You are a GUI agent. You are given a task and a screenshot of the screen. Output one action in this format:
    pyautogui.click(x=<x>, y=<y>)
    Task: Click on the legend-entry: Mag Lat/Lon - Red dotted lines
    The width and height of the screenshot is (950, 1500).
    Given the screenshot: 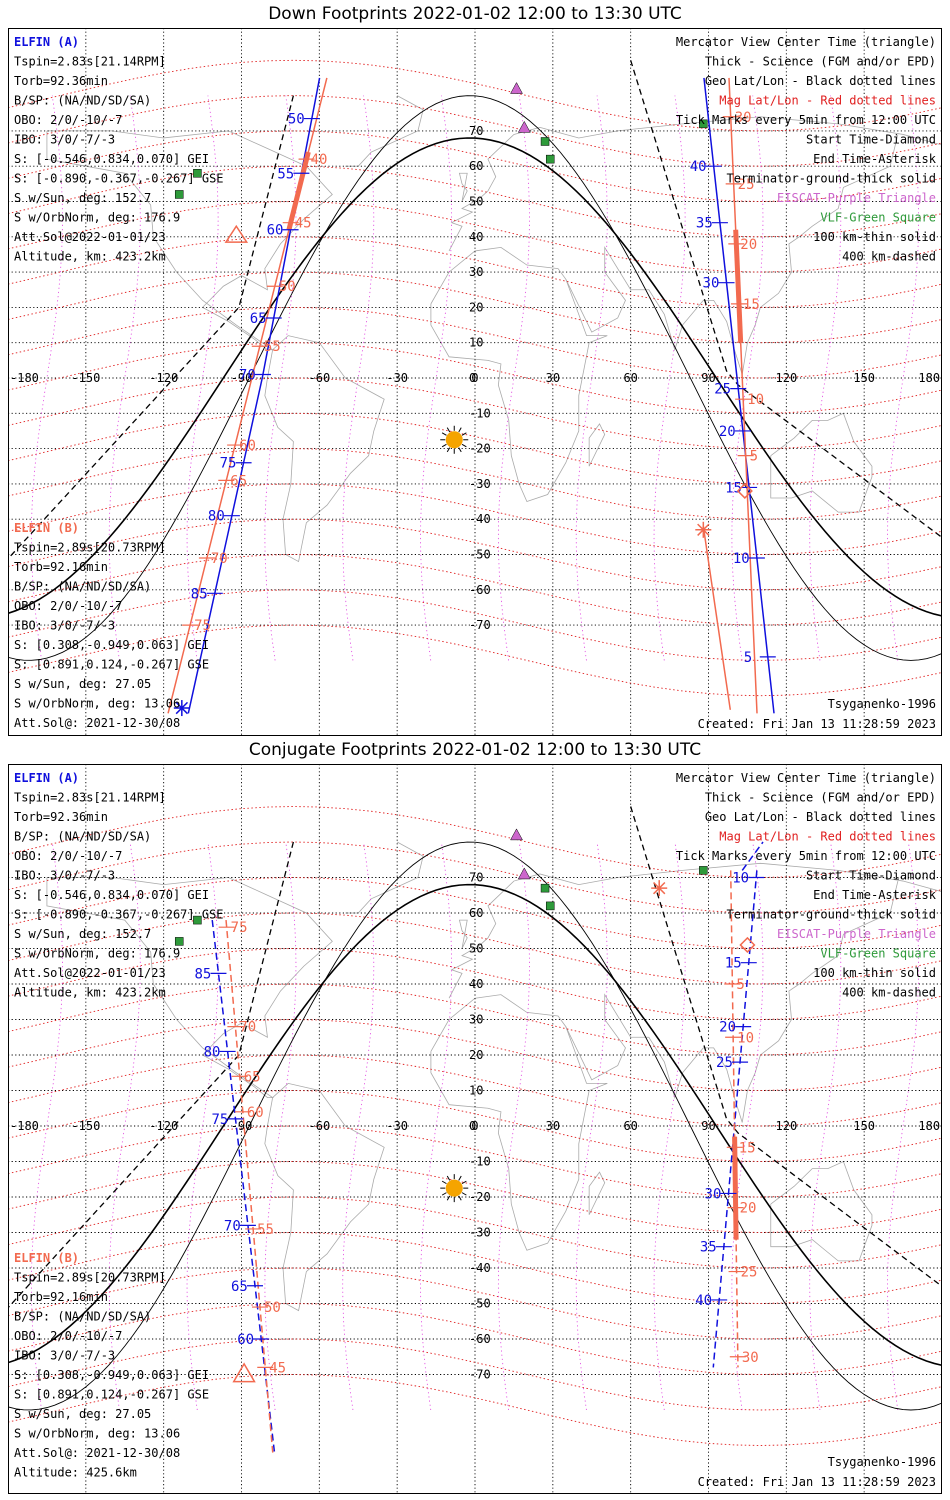 What is the action you would take?
    pyautogui.click(x=827, y=101)
    